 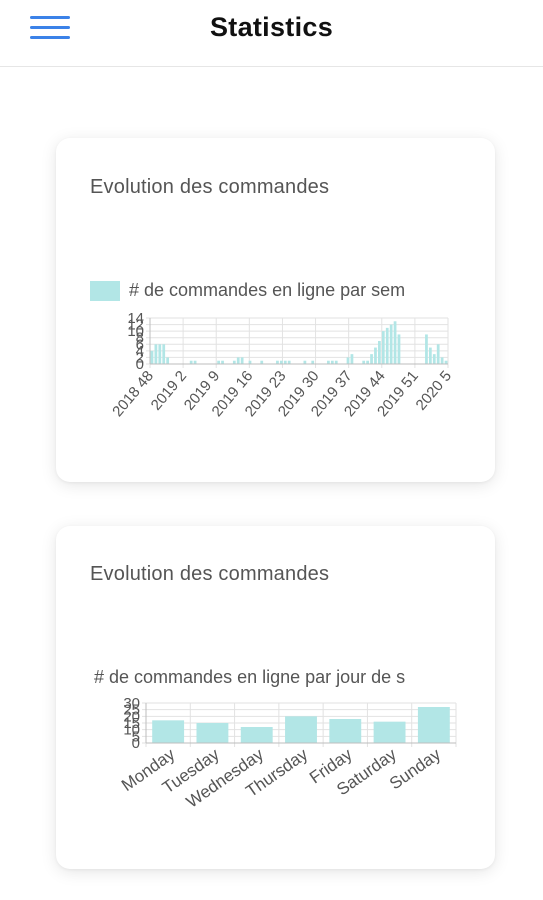 What do you see at coordinates (271, 27) in the screenshot?
I see `page-title: Statistics` at bounding box center [271, 27].